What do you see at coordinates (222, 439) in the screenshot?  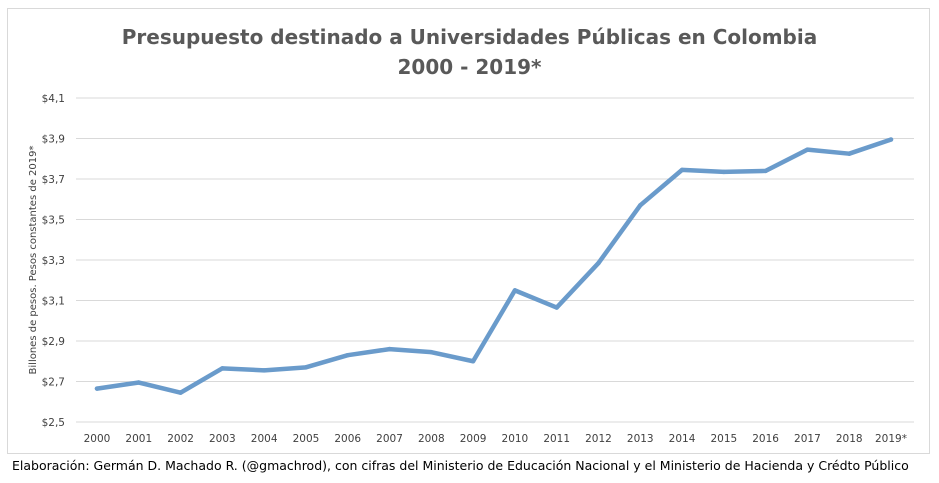 I see `x-tick-label: 2003` at bounding box center [222, 439].